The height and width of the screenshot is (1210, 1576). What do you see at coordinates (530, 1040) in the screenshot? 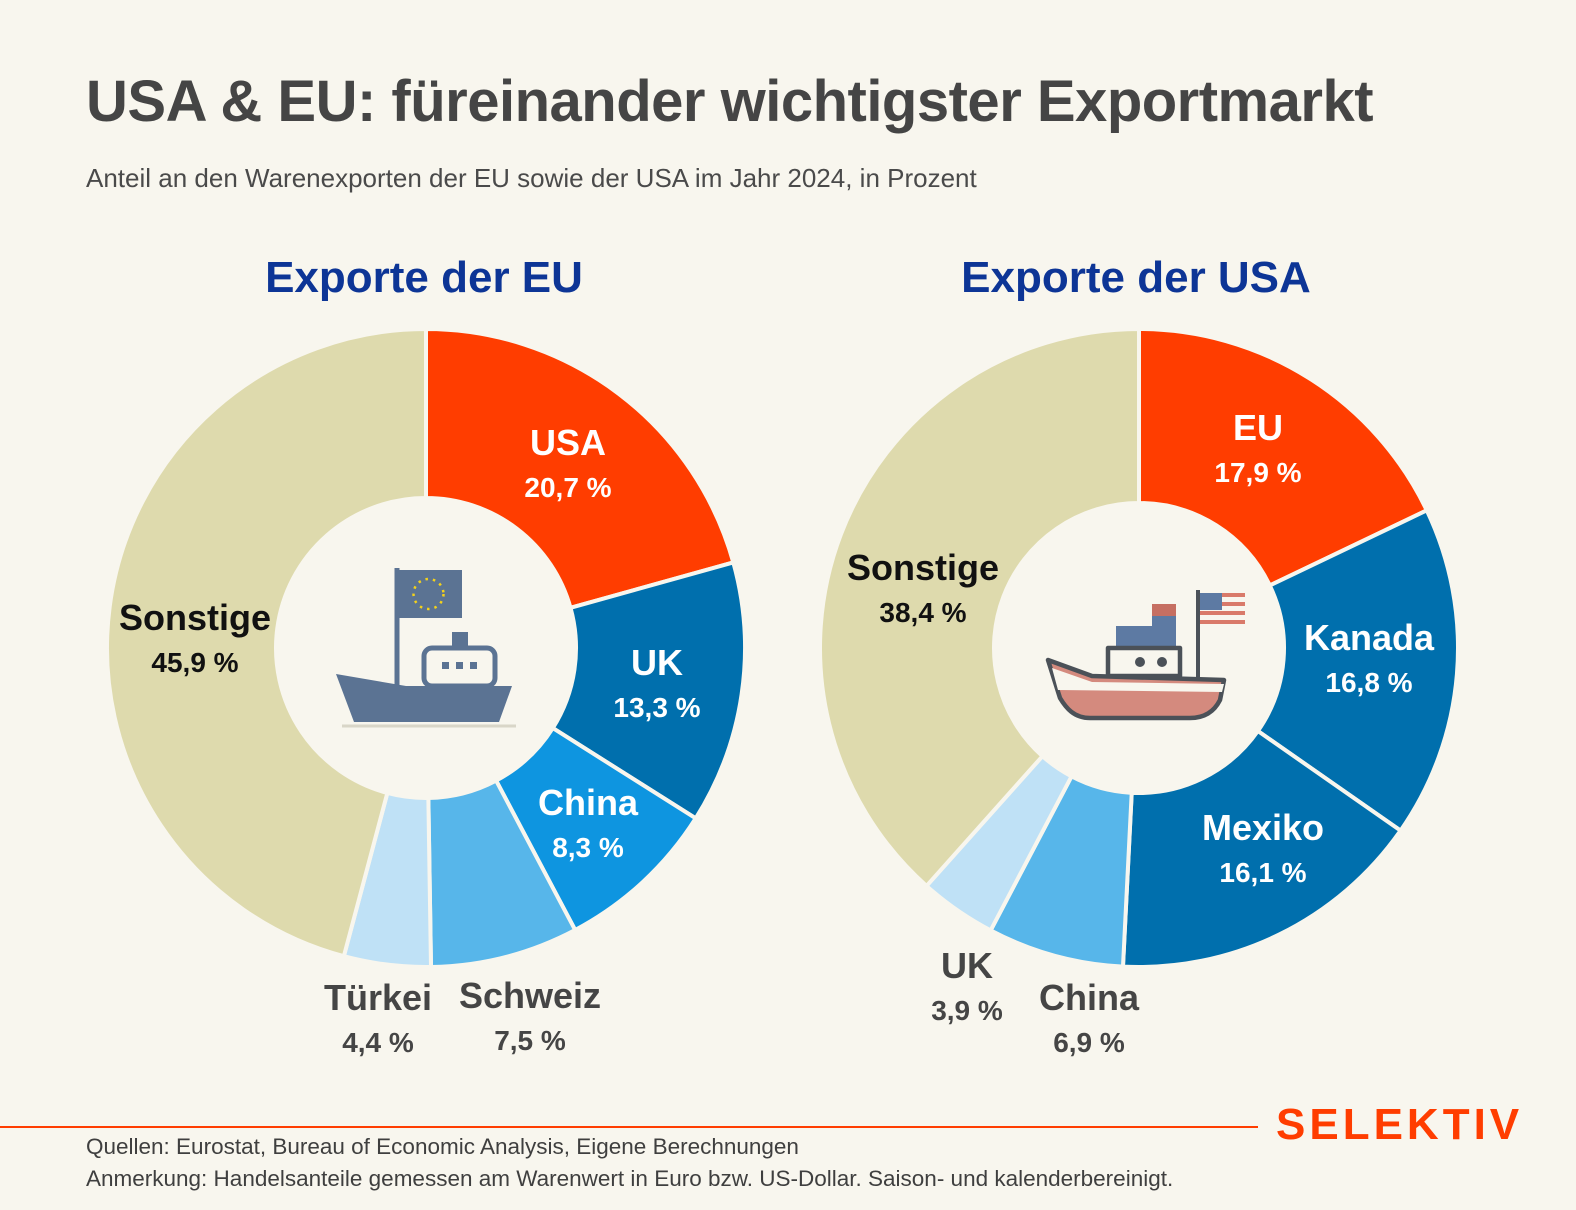
I see `slice-value: 7,5 %` at bounding box center [530, 1040].